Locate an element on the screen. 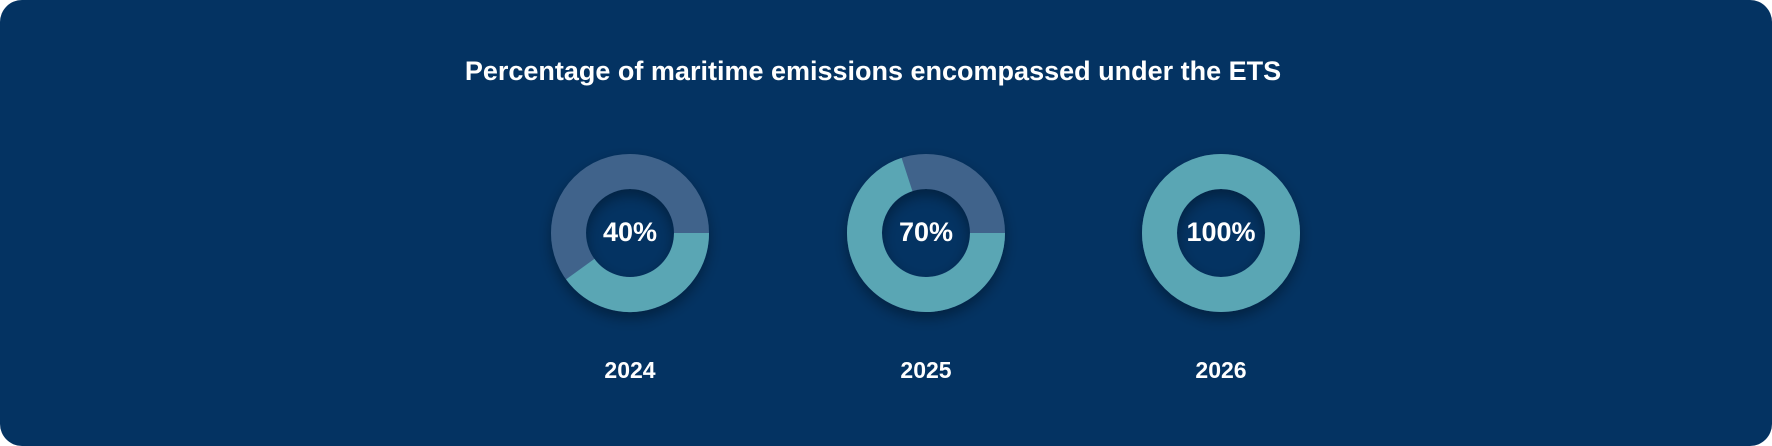  donut-segment-2026 is located at coordinates (1221, 233).